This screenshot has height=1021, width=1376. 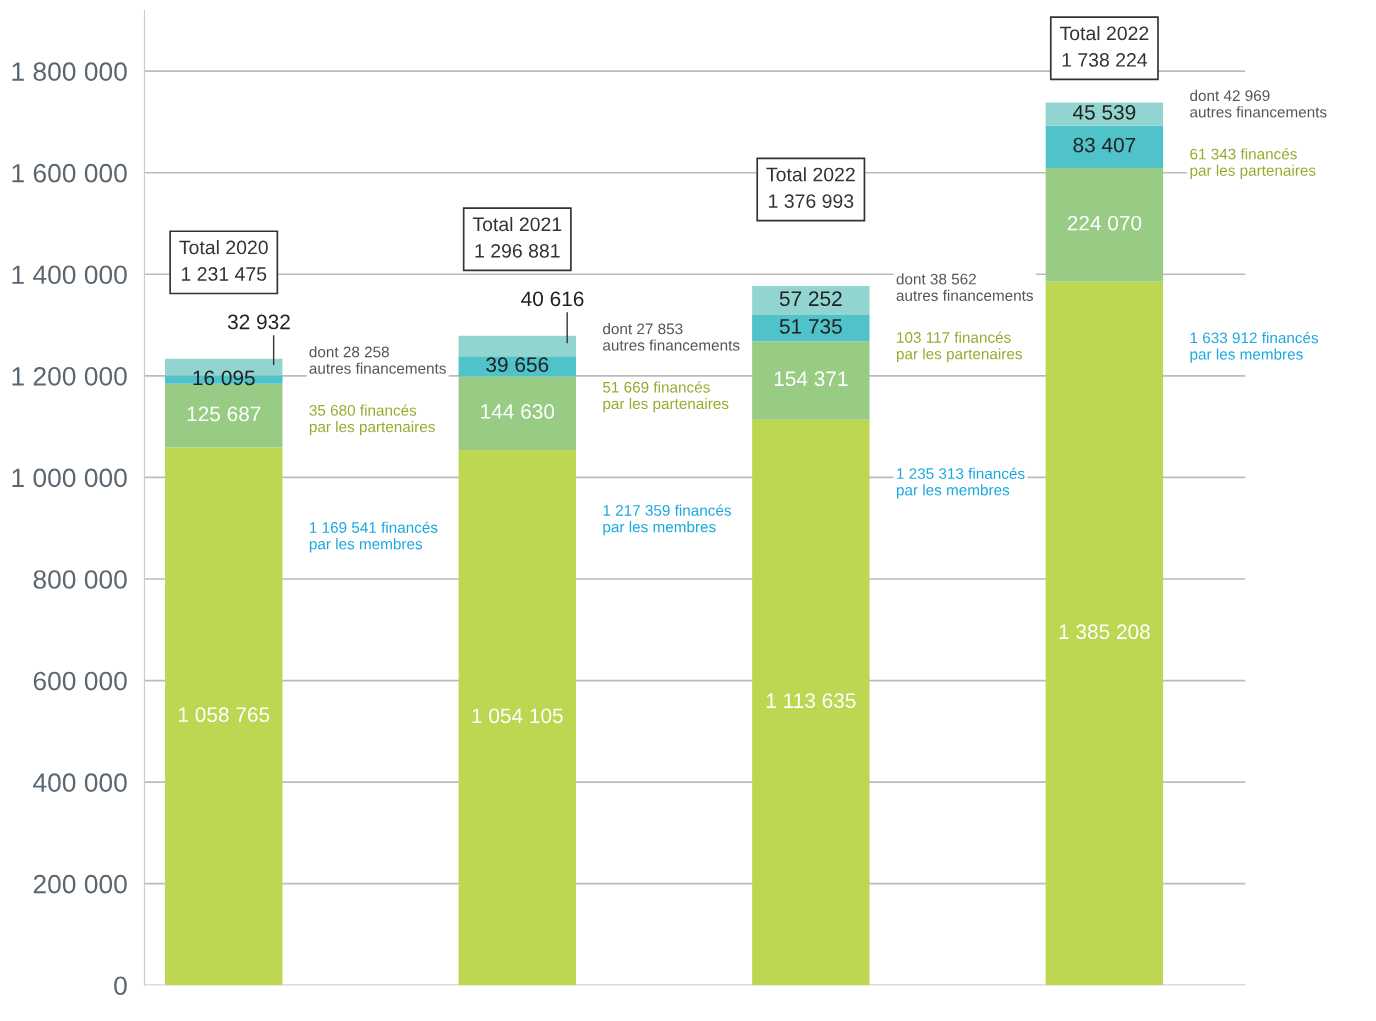 What do you see at coordinates (517, 237) in the screenshot?
I see `annotation: Total 2021 1 296 881` at bounding box center [517, 237].